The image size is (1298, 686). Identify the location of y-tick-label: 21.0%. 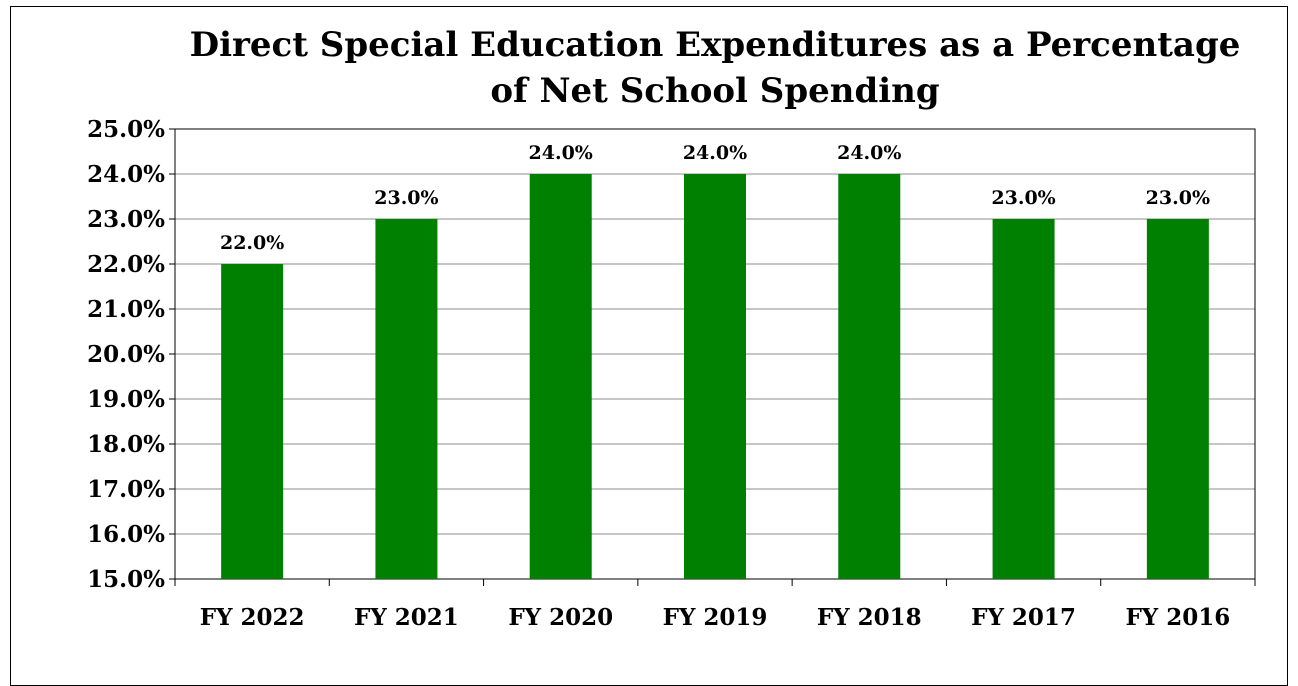
(126, 309).